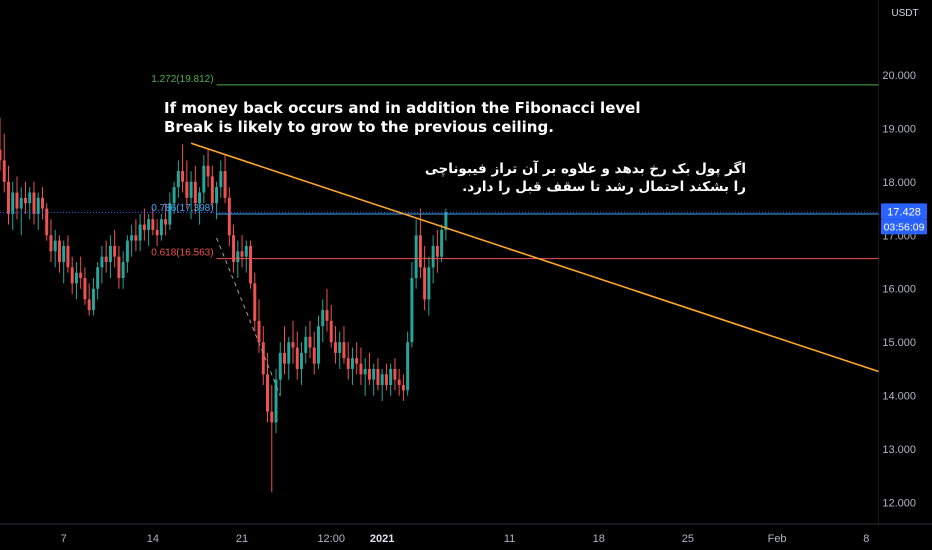  I want to click on time-tick-label: 25, so click(688, 539).